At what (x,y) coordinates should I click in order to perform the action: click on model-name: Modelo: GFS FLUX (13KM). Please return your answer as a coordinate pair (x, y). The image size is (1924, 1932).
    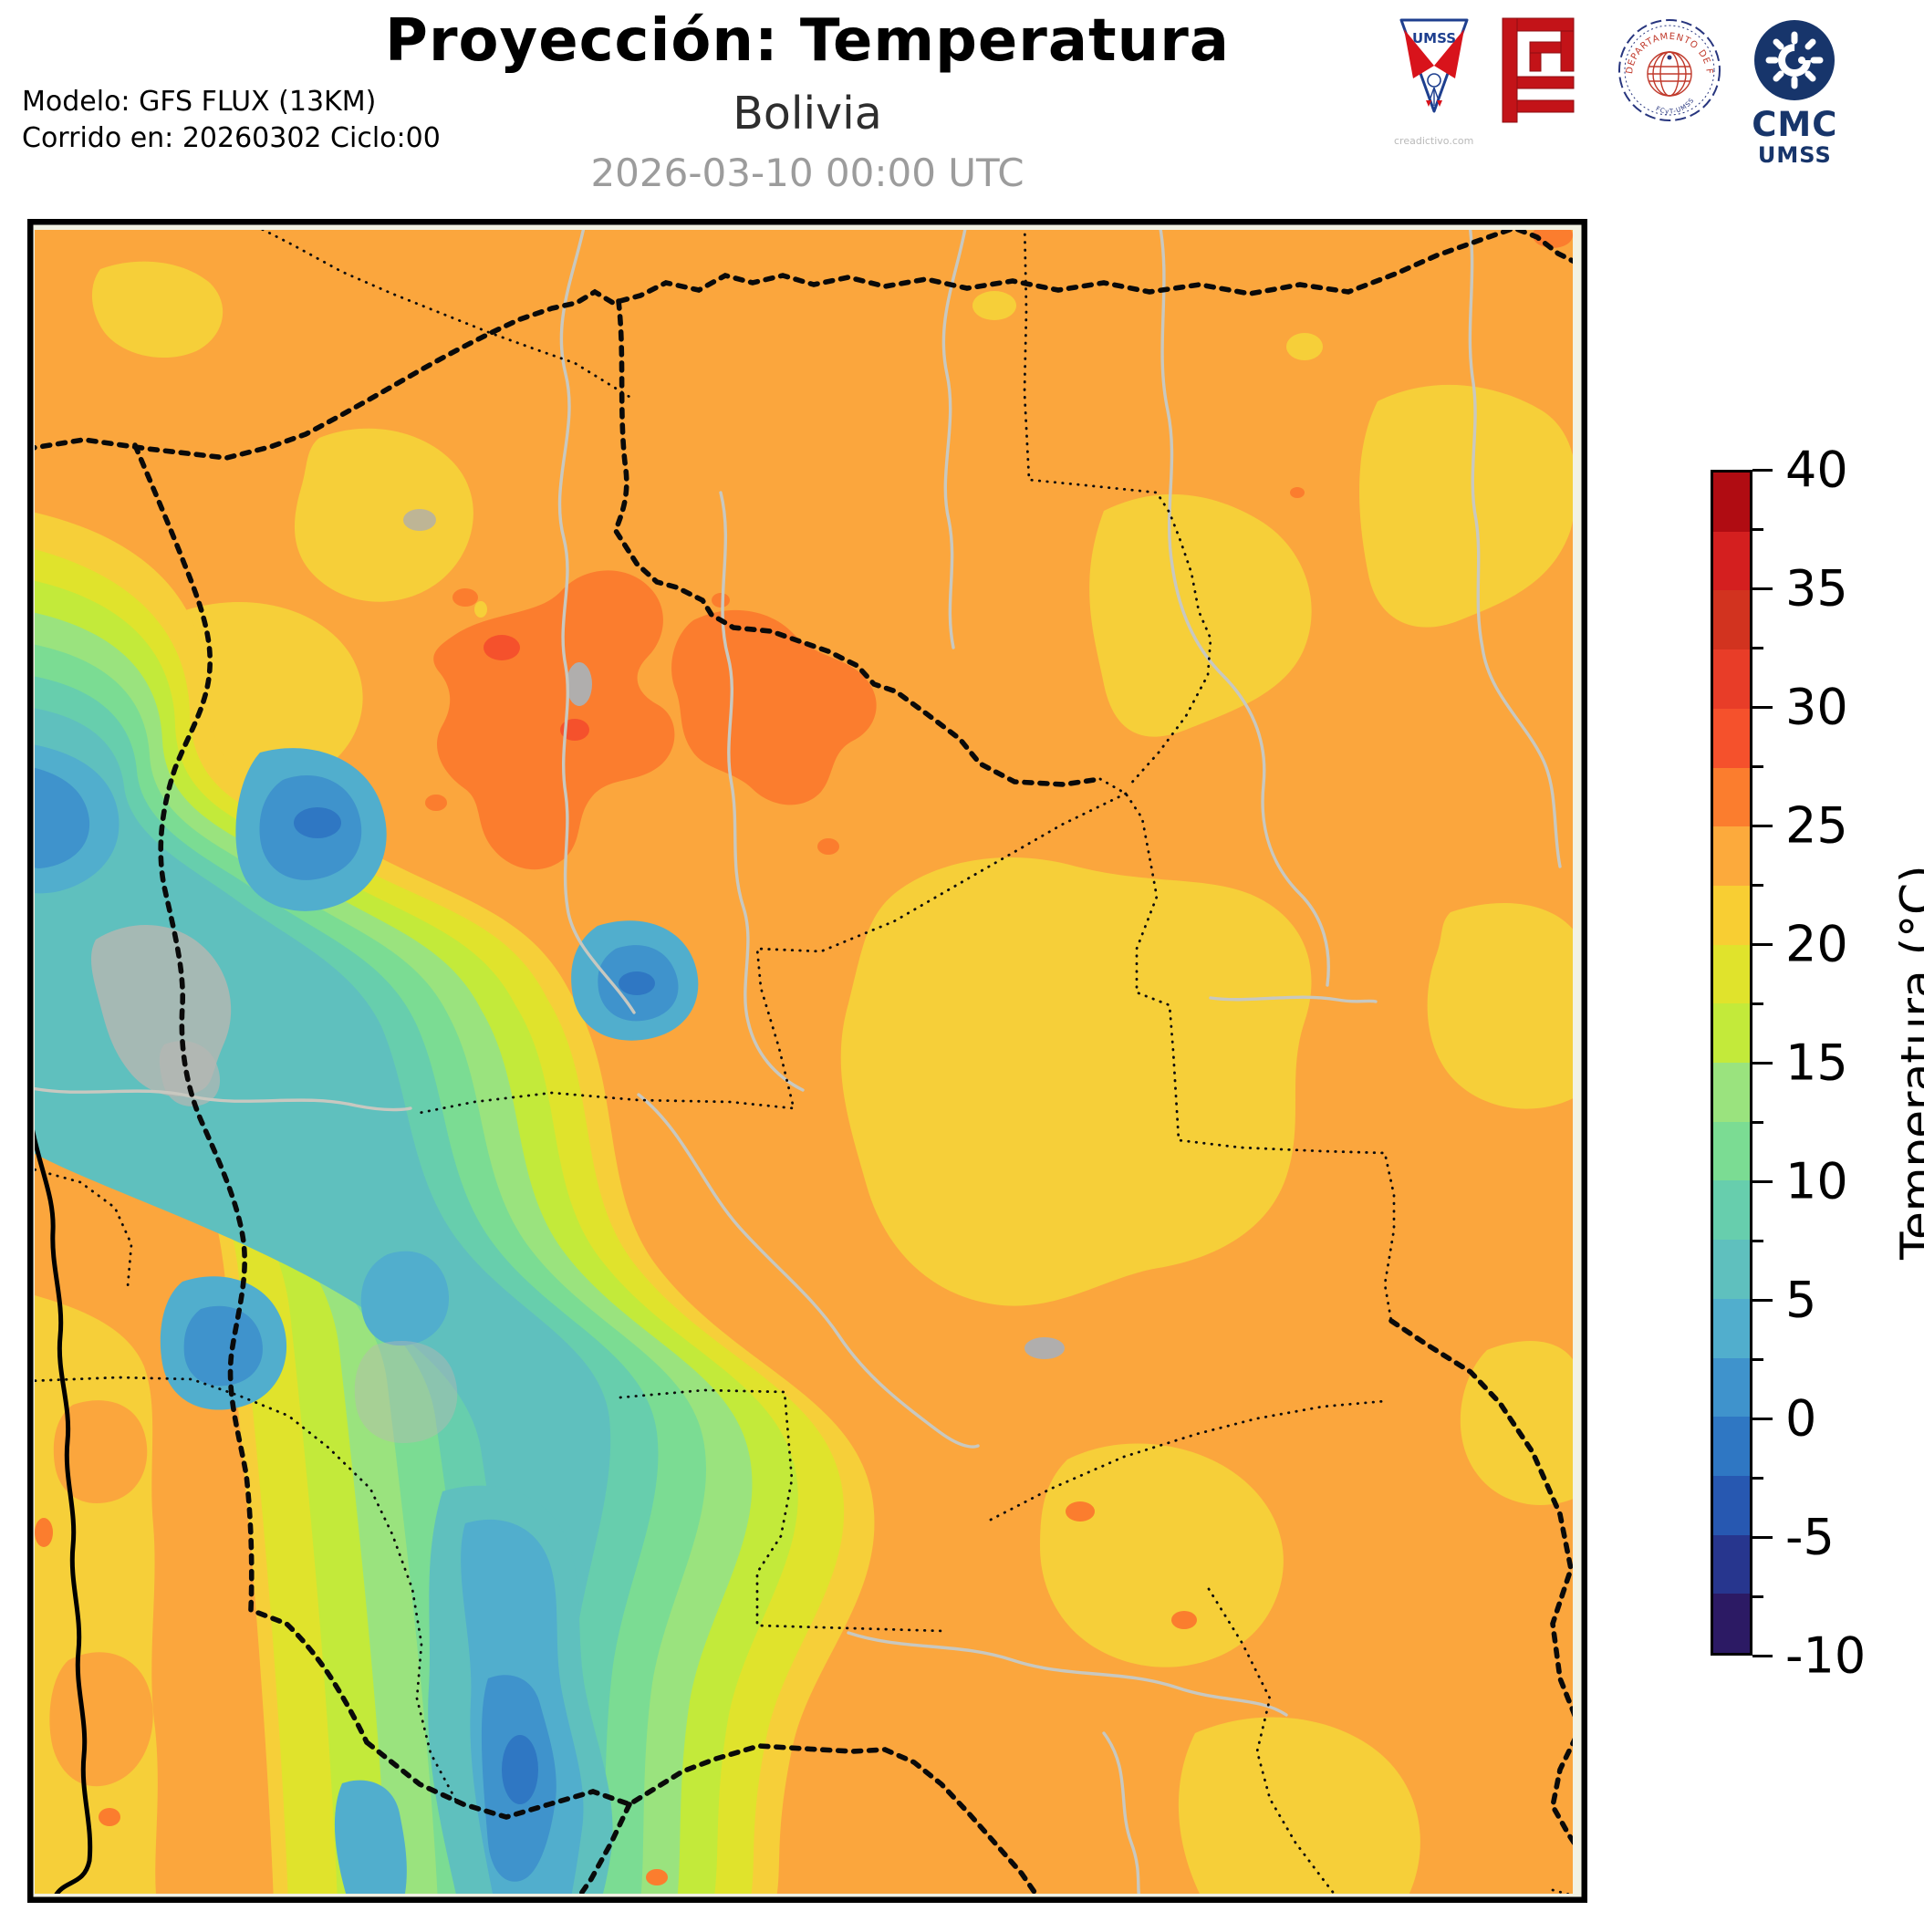
    Looking at the image, I should click on (199, 102).